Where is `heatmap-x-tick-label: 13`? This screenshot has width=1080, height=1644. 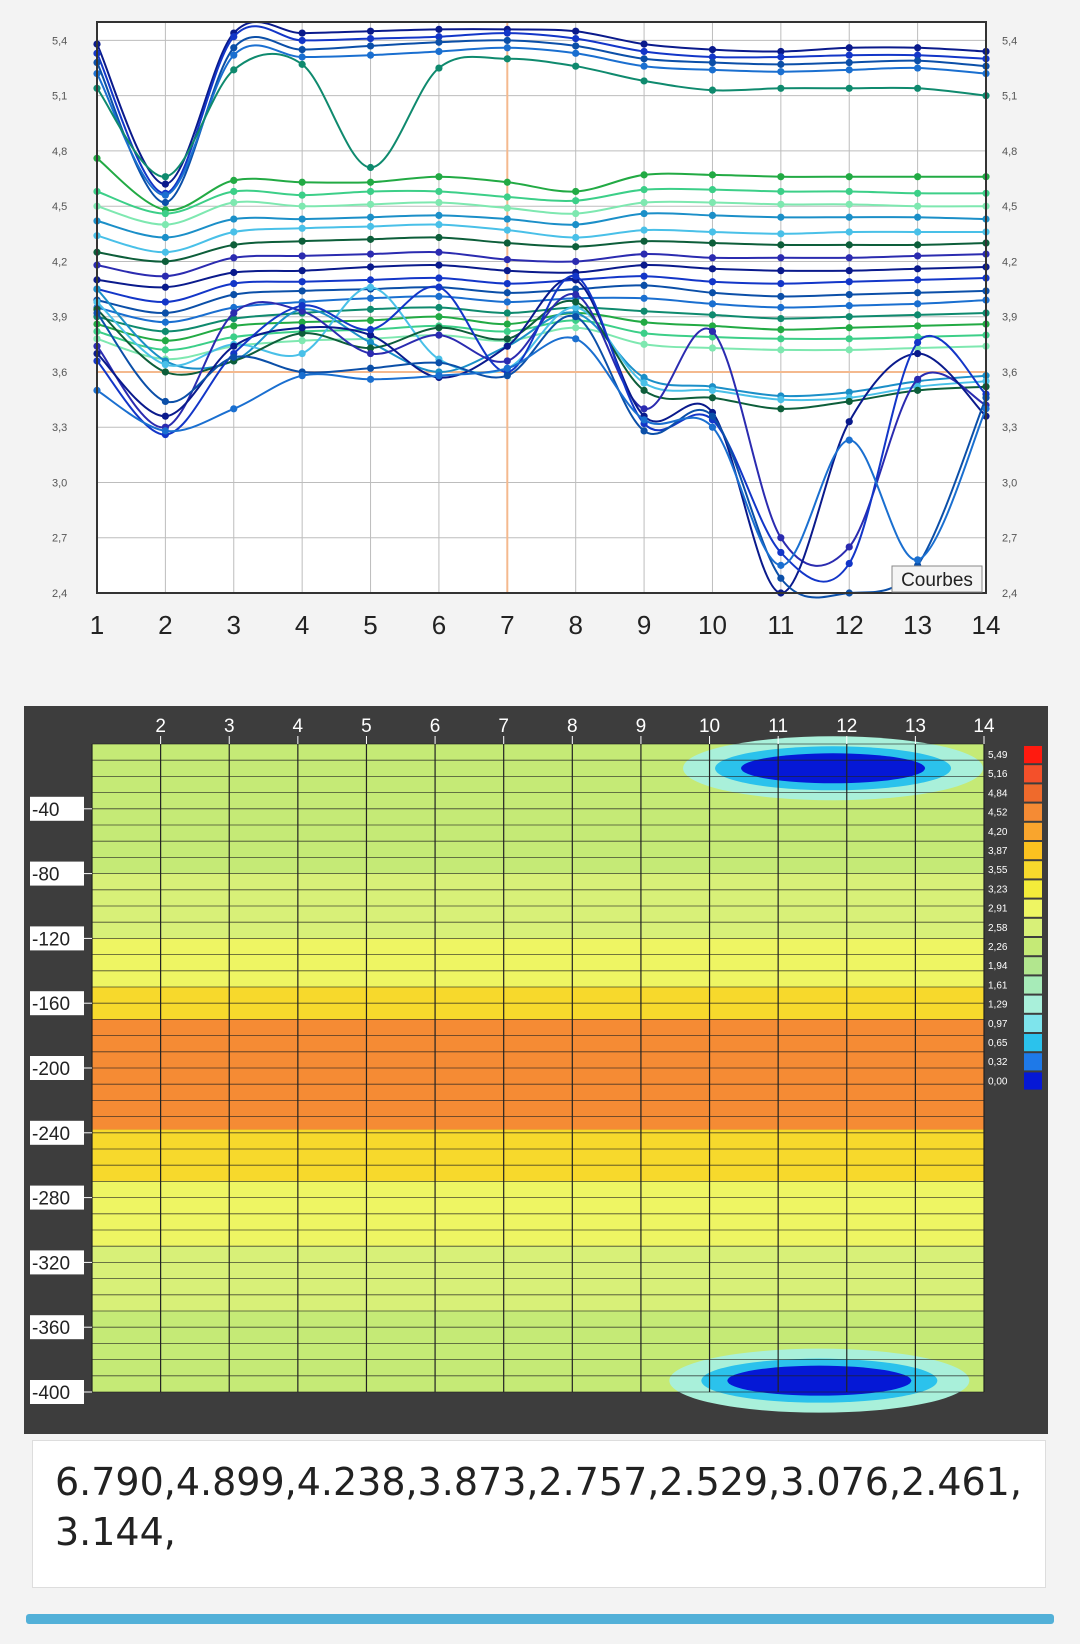 heatmap-x-tick-label: 13 is located at coordinates (915, 726).